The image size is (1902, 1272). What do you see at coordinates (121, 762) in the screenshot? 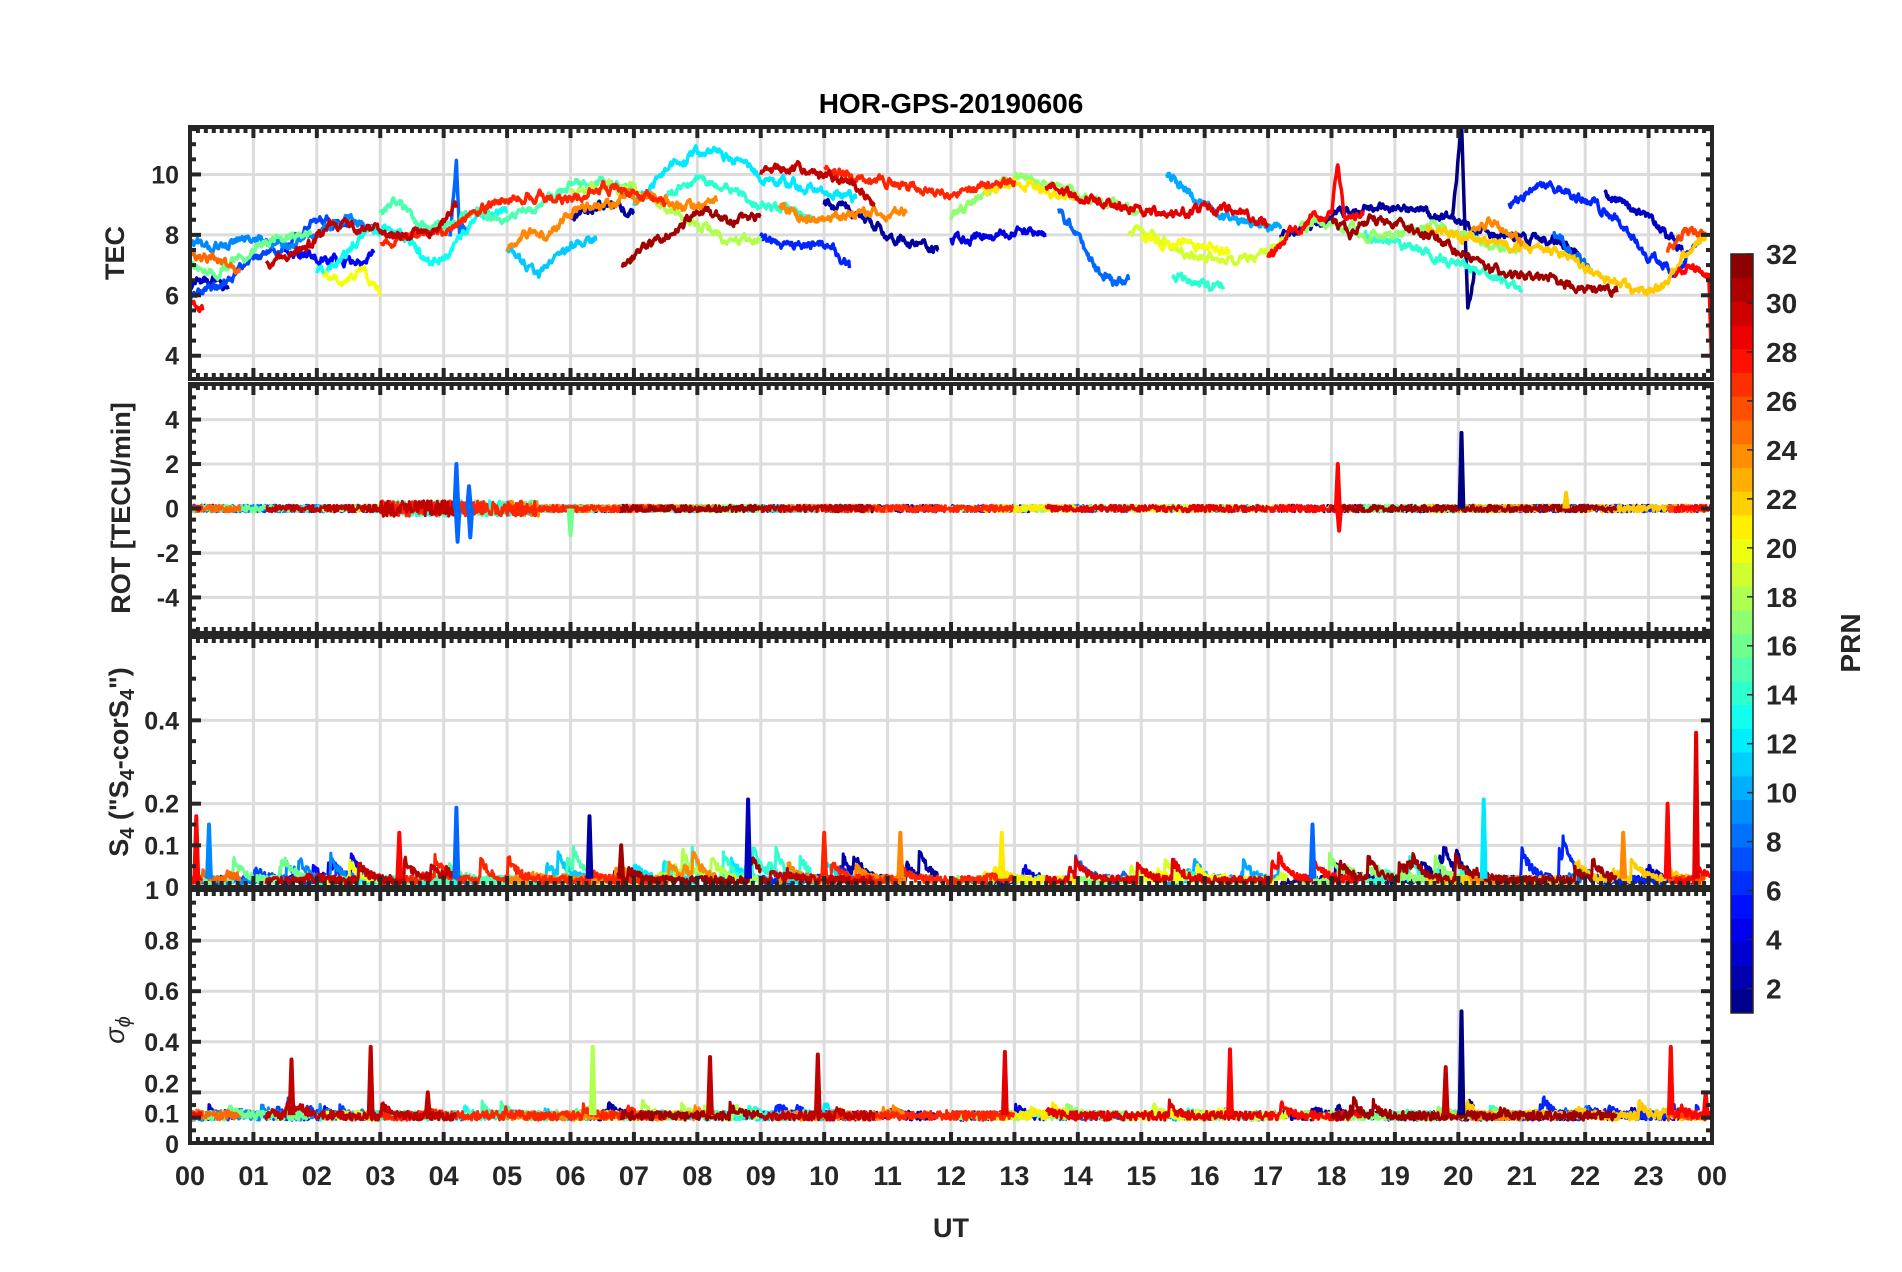
I see `y-axis-label: S4 ("S4-corS4")` at bounding box center [121, 762].